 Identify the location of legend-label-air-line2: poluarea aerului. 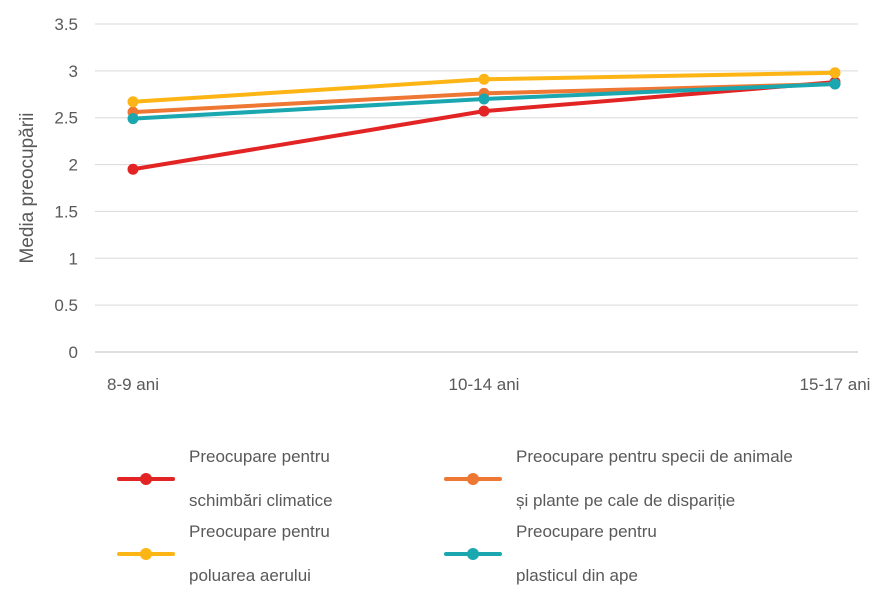
(250, 575).